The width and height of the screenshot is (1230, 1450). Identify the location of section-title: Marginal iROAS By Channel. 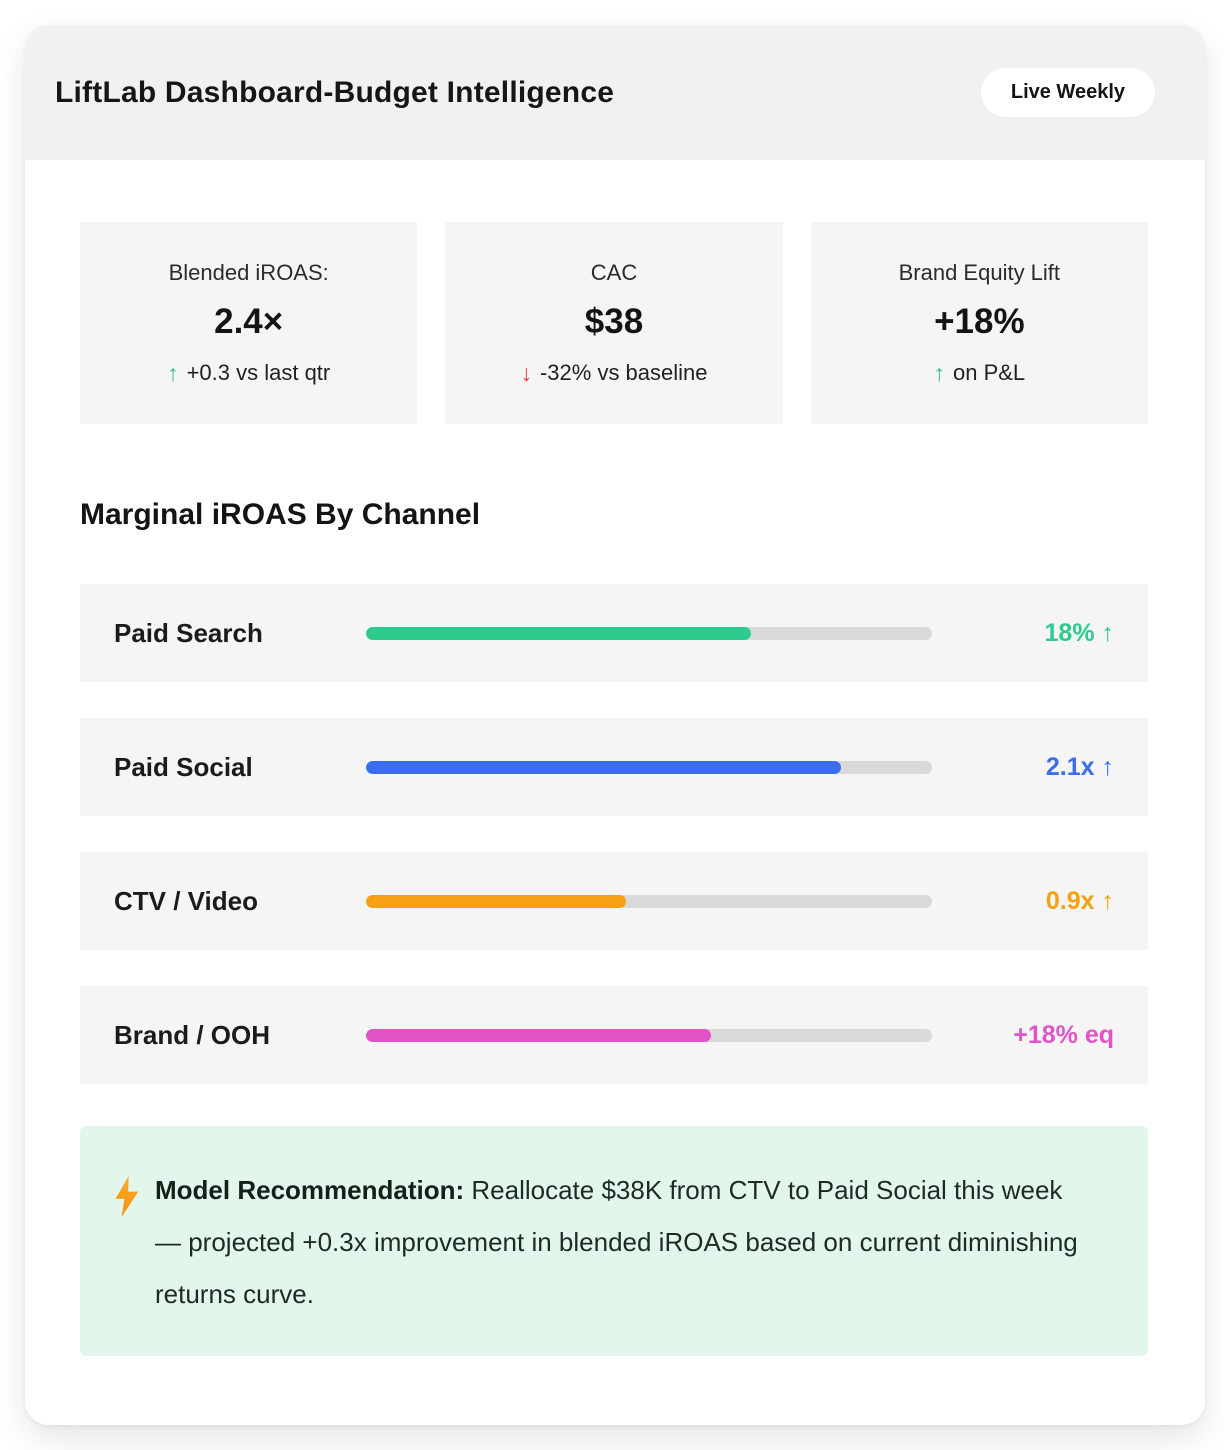
(280, 514).